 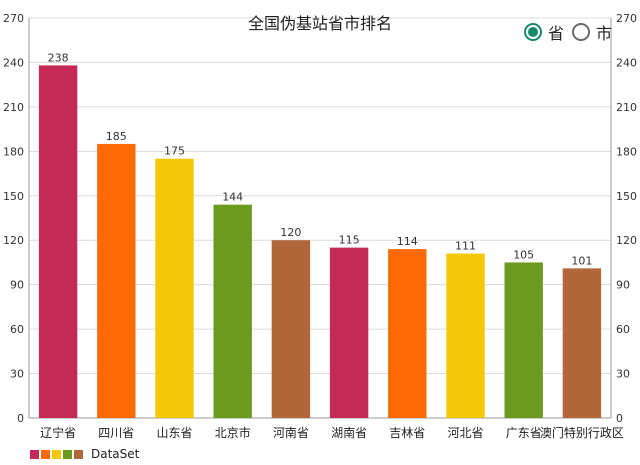 I want to click on y-tick-label-left: 150, so click(x=13, y=196).